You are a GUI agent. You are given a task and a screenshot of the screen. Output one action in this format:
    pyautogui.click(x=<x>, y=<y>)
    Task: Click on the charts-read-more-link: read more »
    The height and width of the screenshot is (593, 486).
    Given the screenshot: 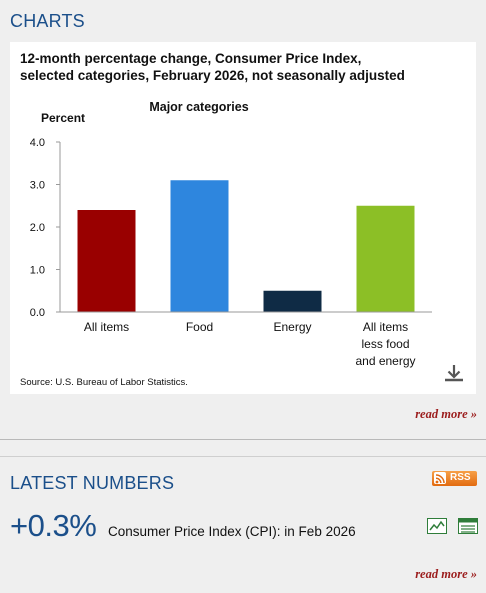 What is the action you would take?
    pyautogui.click(x=446, y=414)
    